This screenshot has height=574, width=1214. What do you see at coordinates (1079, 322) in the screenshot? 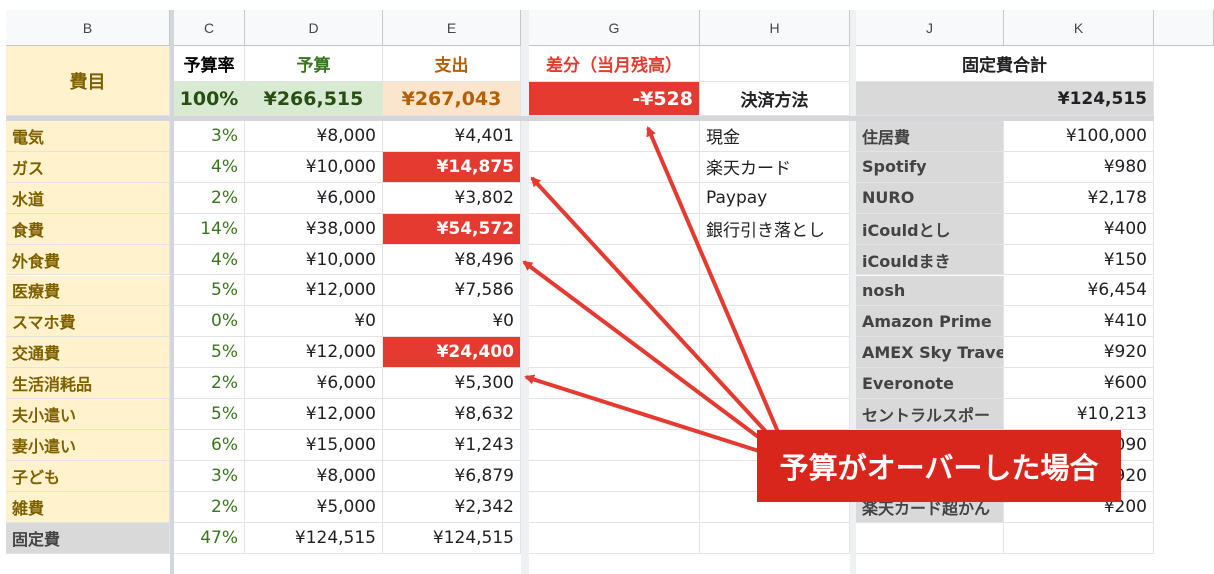
I see `fixed-cost-amount: ¥410` at bounding box center [1079, 322].